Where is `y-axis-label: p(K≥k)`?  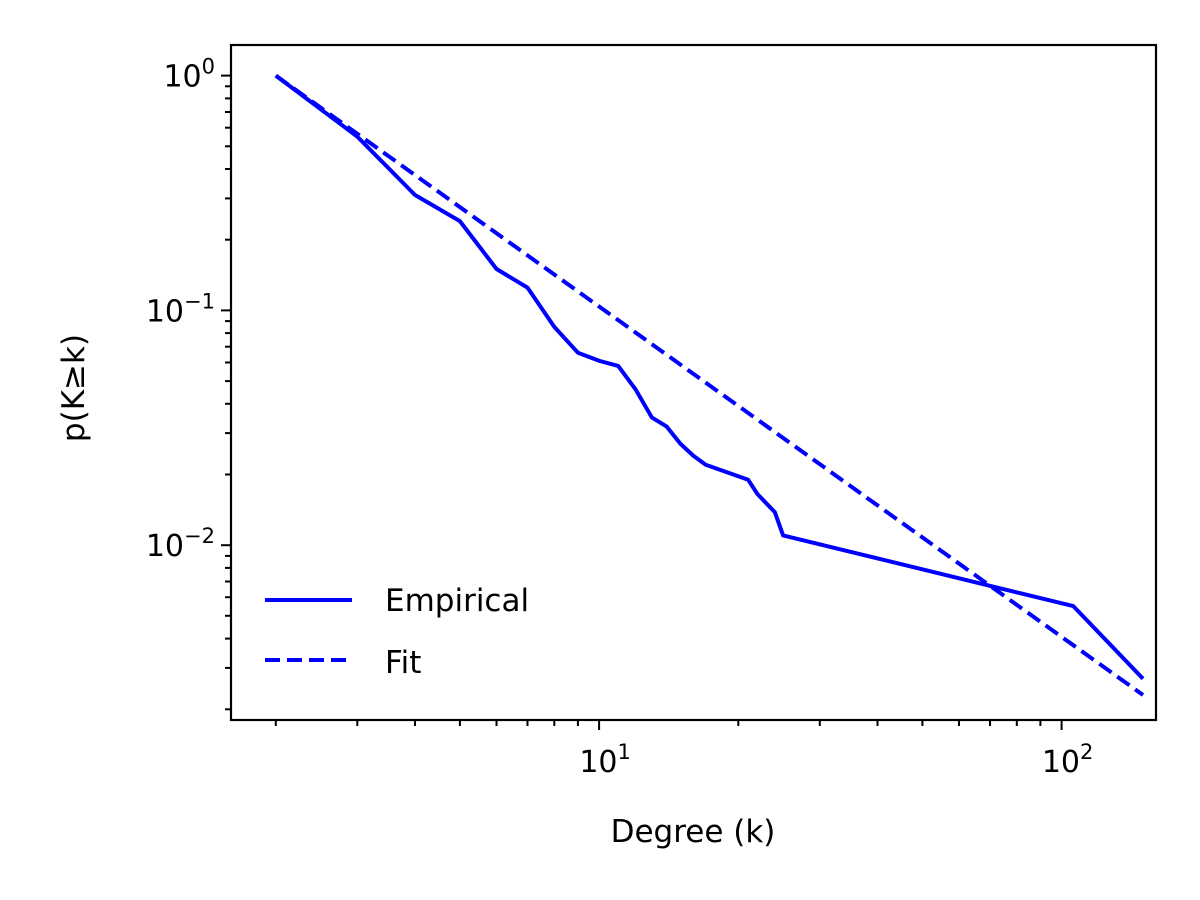
y-axis-label: p(K≥k) is located at coordinates (74, 388).